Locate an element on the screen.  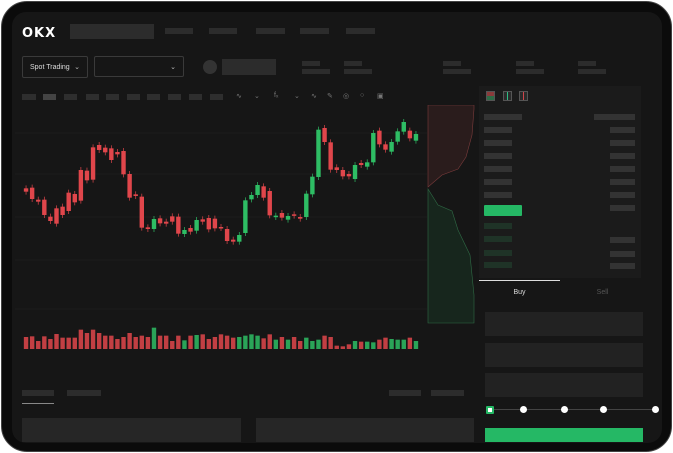
pair-dropdown: ⌄ is located at coordinates (139, 66).